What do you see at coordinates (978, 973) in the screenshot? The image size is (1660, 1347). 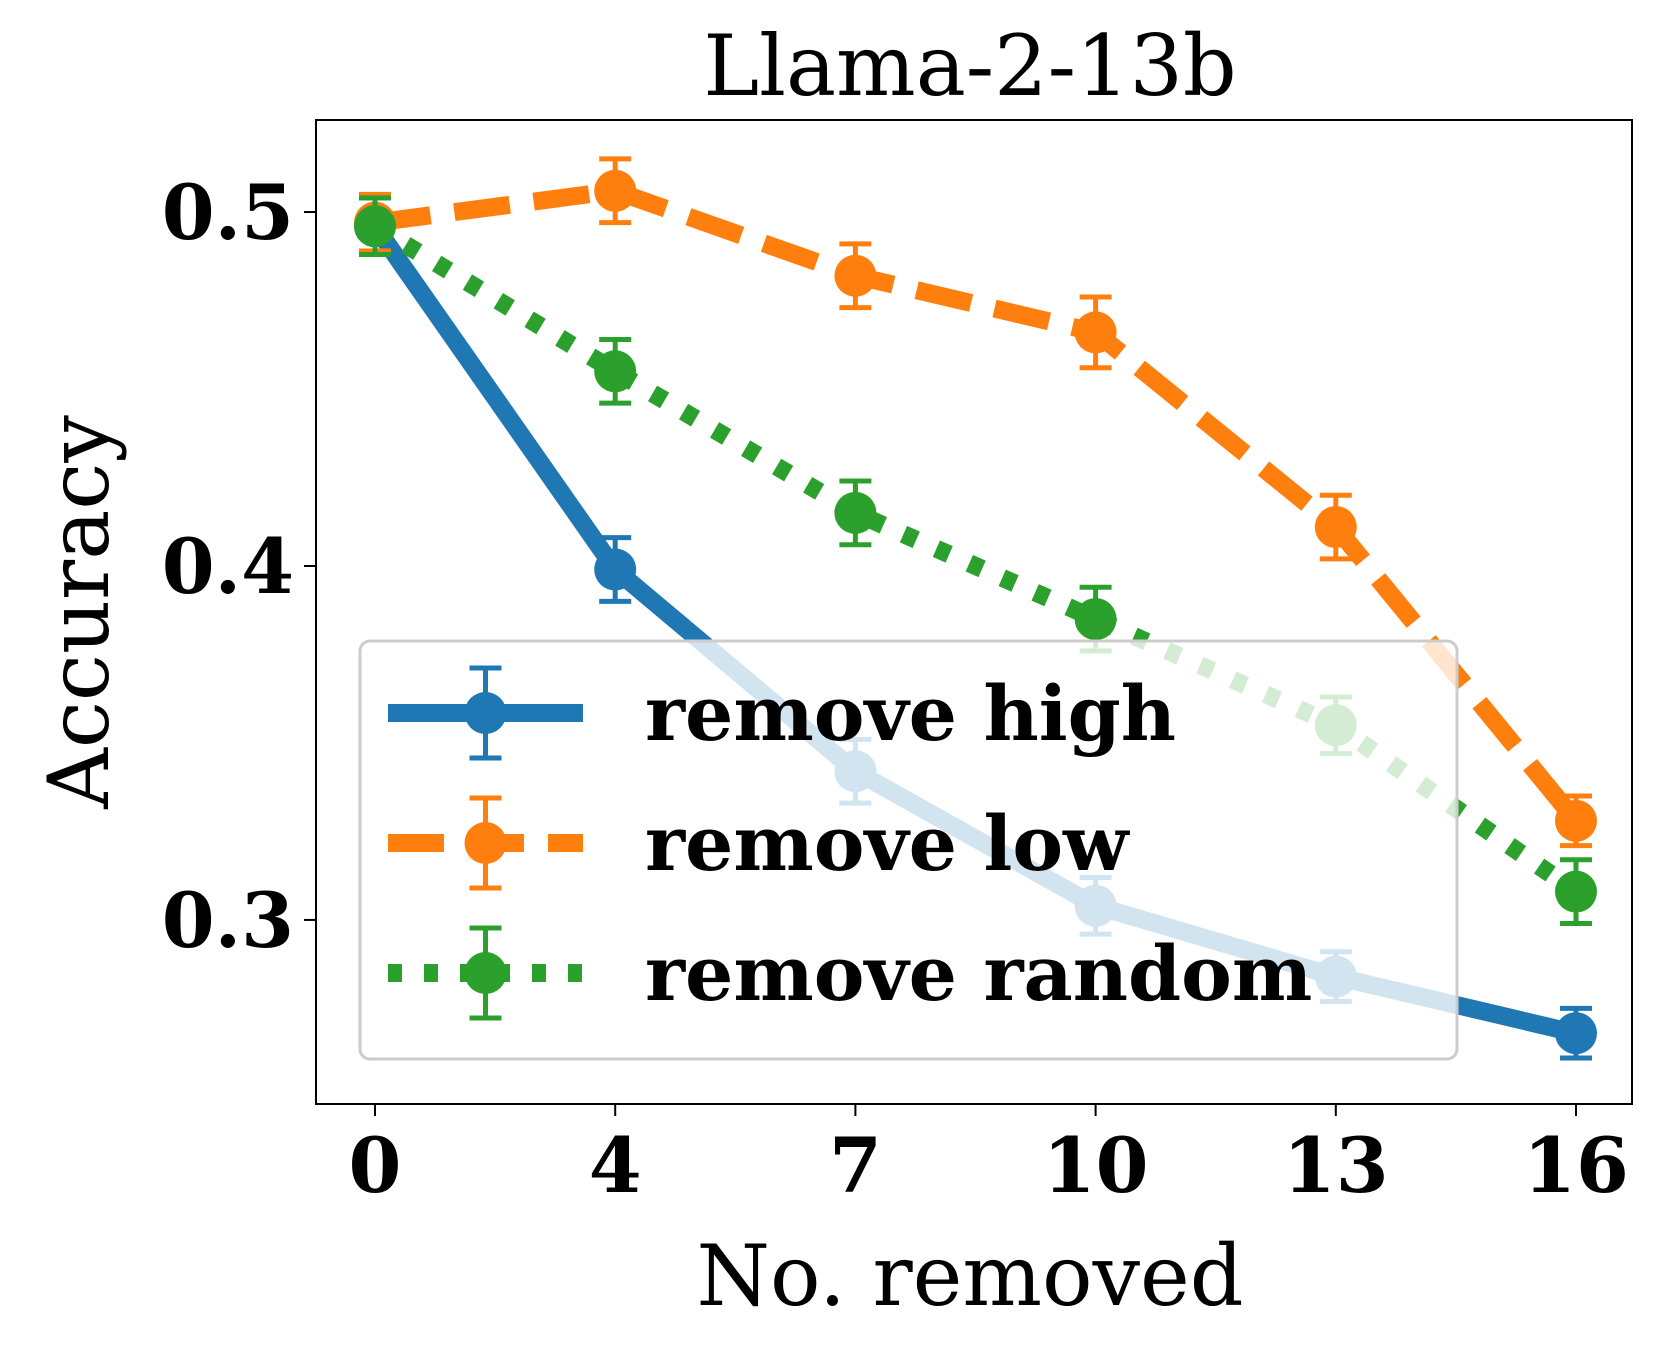 I see `legend-label: remove random` at bounding box center [978, 973].